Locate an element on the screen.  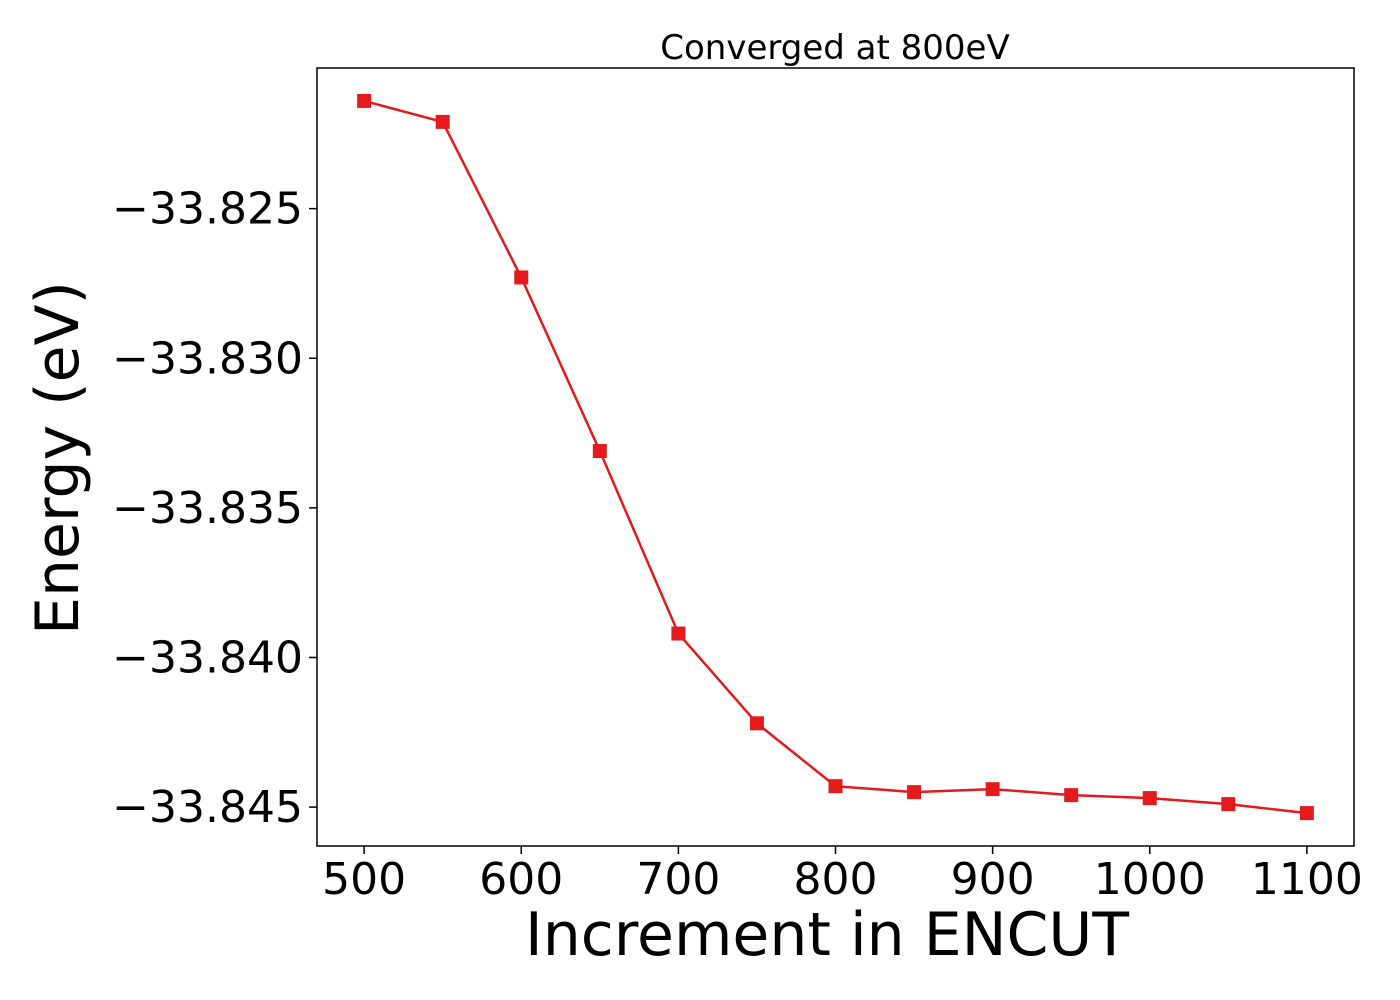
x-axis-label: Increment in ENCUT is located at coordinates (827, 935).